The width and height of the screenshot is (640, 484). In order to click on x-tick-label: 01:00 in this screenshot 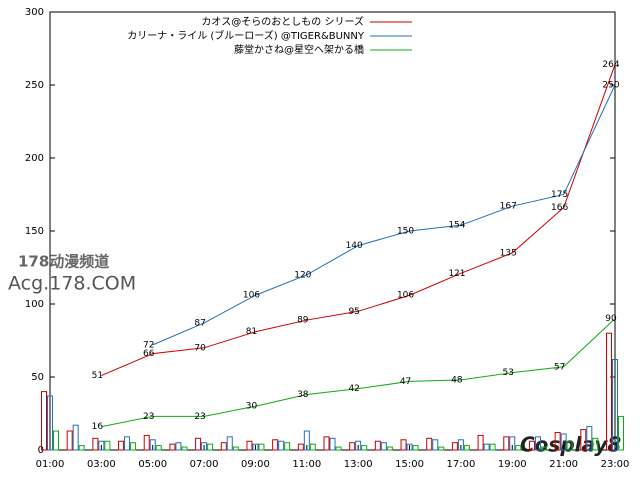, I will do `click(50, 464)`.